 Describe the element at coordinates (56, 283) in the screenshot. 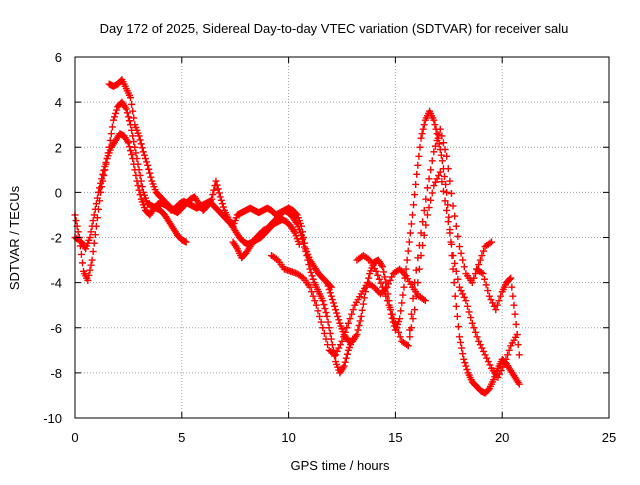

I see `y-tick-label: -4` at that location.